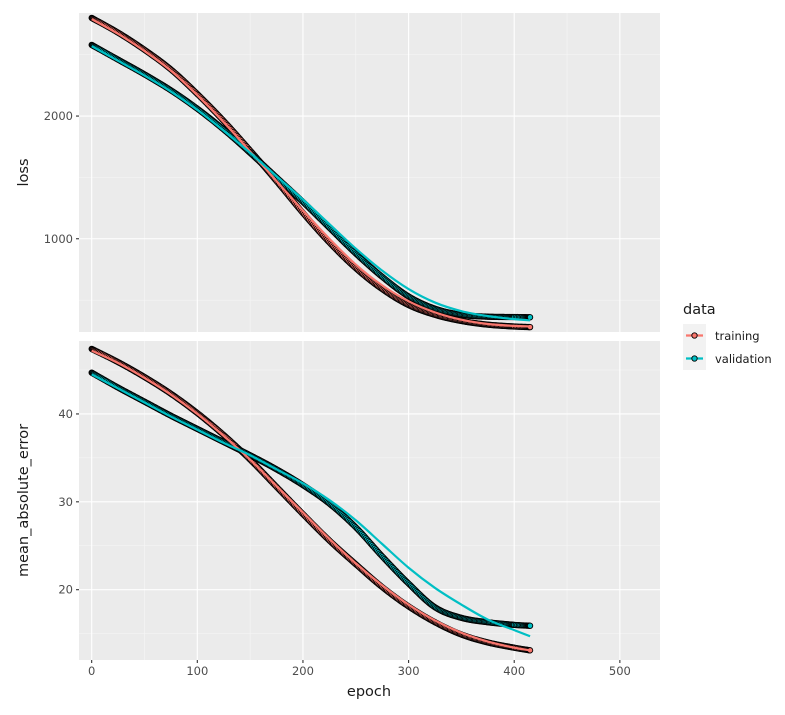  I want to click on x-tick-label: 100, so click(197, 671).